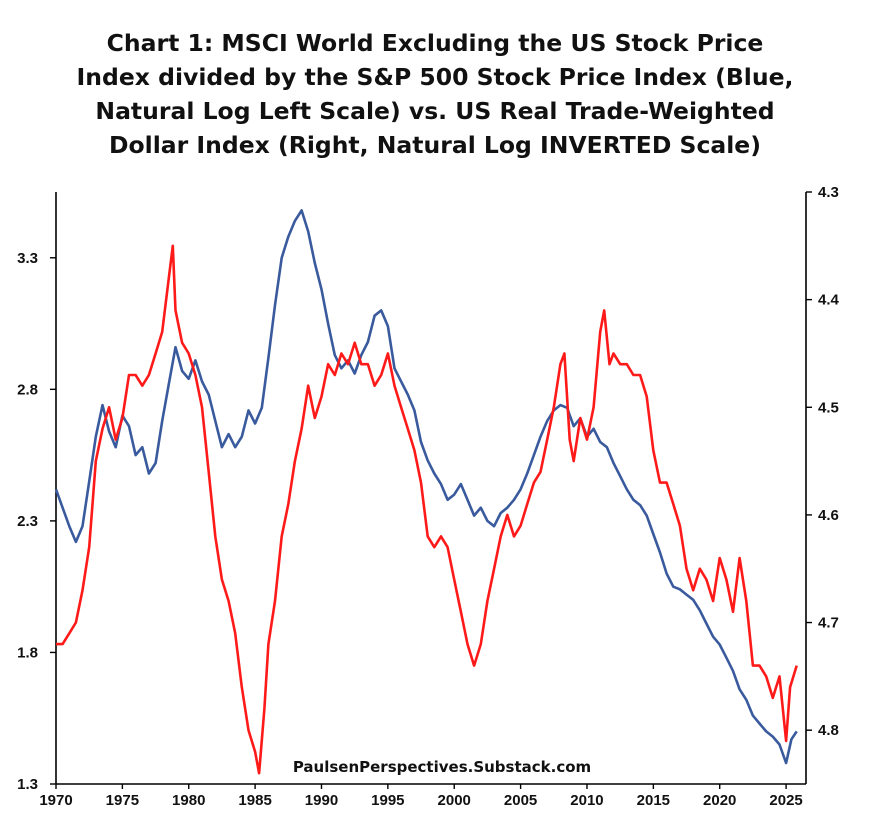 This screenshot has height=831, width=870. Describe the element at coordinates (27, 521) in the screenshot. I see `left-tick-label: 2.3` at that location.